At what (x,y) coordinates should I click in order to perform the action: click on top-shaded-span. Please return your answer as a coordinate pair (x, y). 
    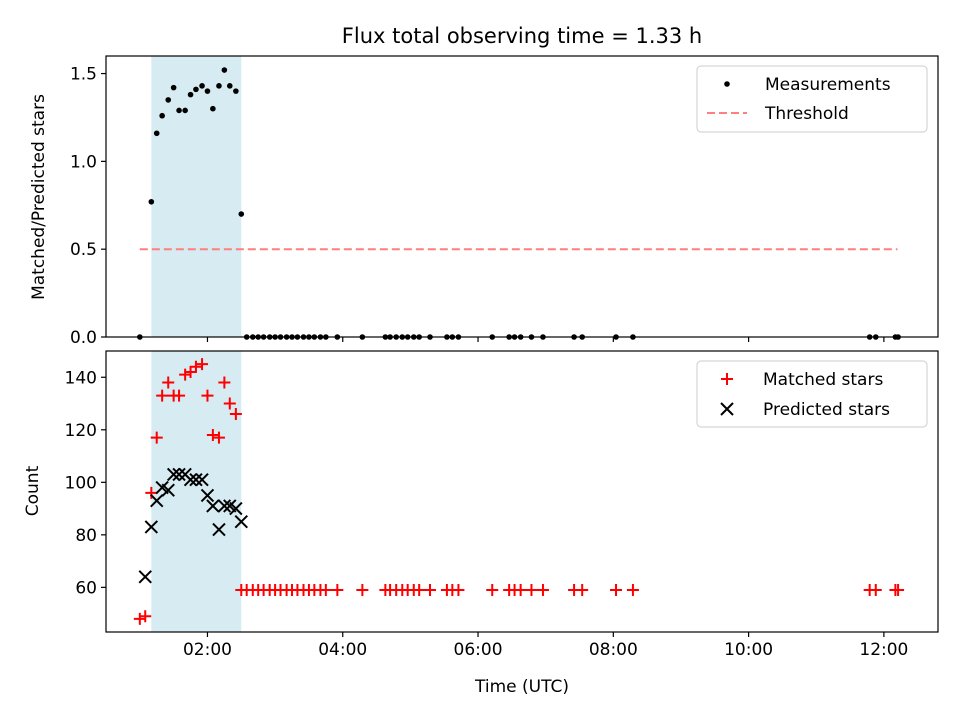
    Looking at the image, I should click on (196, 196).